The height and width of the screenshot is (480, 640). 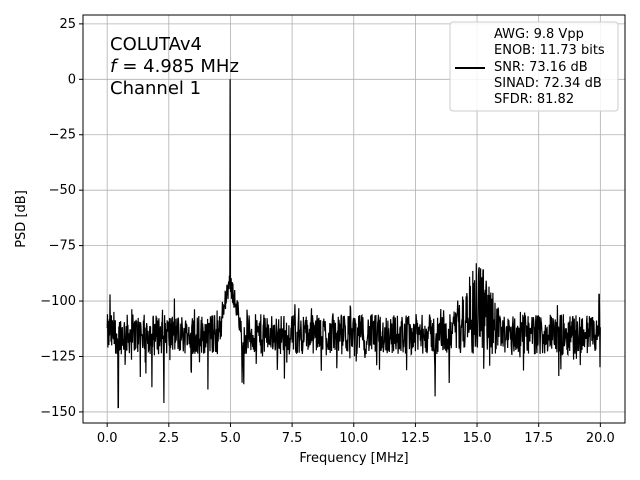 I want to click on legend-line-awg: AWG: 9.8 Vpp, so click(x=539, y=34).